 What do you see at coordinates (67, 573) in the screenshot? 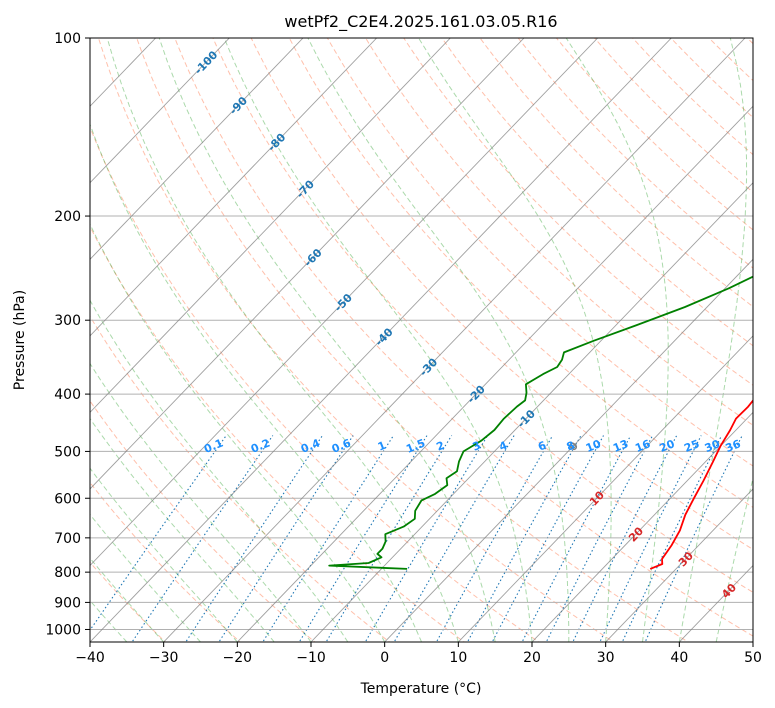
I see `y-tick-label: 800` at bounding box center [67, 573].